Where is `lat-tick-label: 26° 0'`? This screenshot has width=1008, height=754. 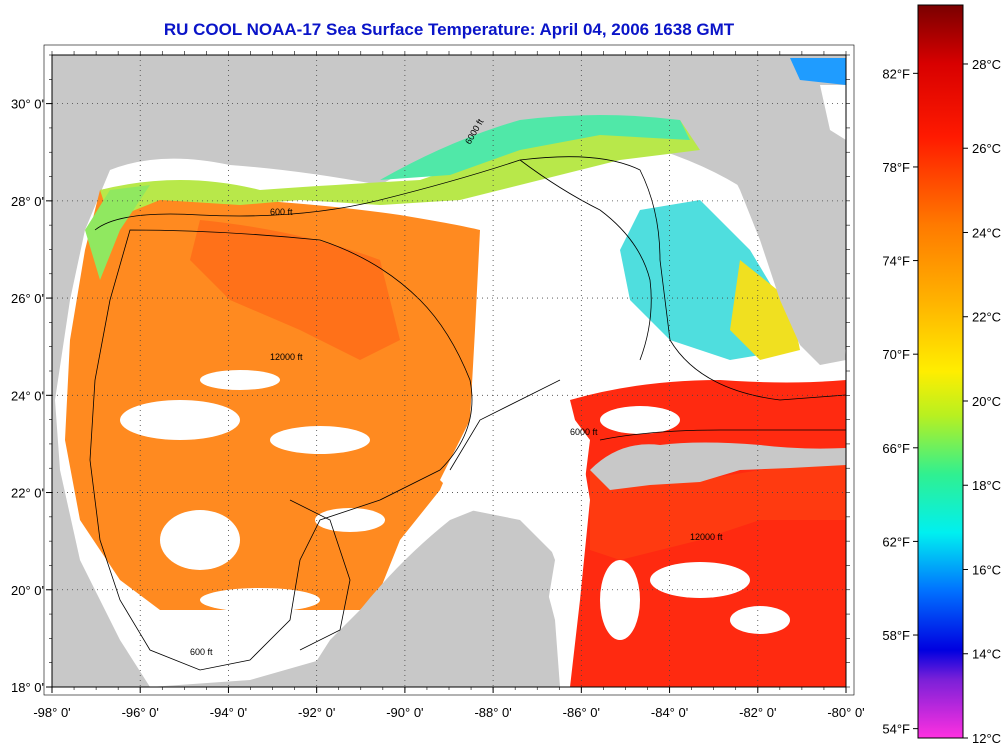
lat-tick-label: 26° 0' is located at coordinates (27, 298).